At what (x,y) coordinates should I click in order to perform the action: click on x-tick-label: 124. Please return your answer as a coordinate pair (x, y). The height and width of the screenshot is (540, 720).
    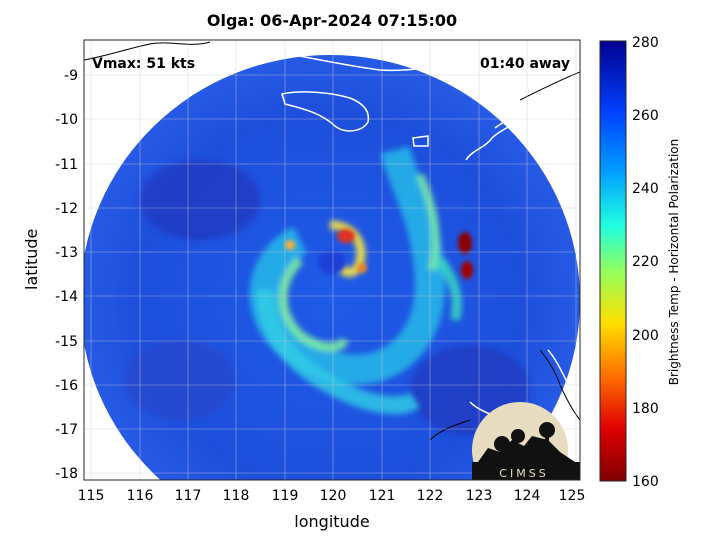
    Looking at the image, I should click on (527, 496).